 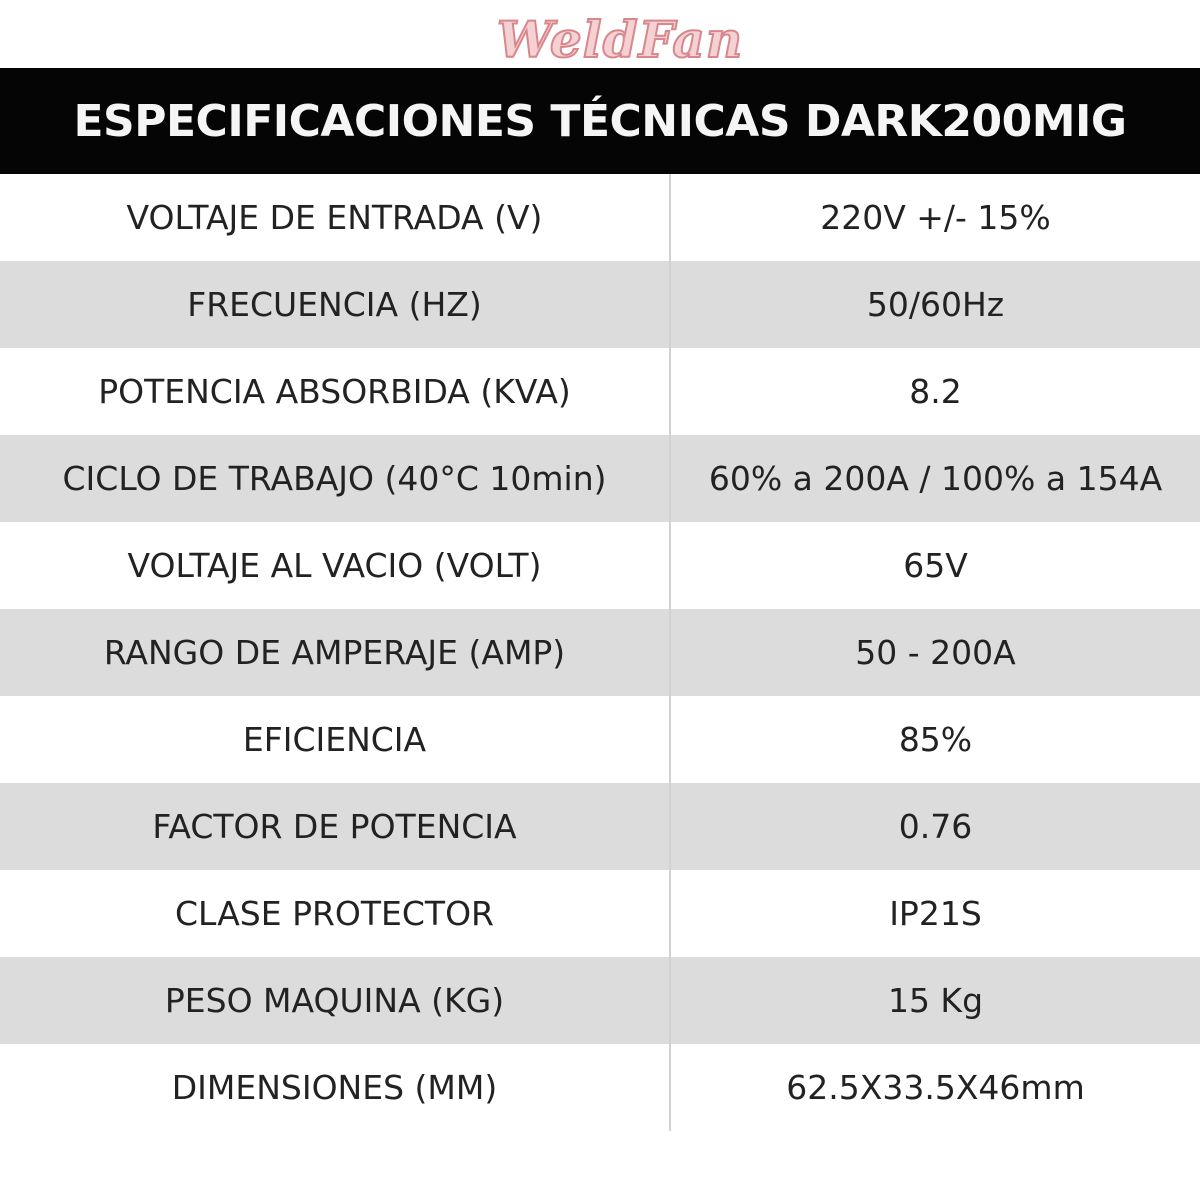 What do you see at coordinates (935, 565) in the screenshot?
I see `spec-value: 65V` at bounding box center [935, 565].